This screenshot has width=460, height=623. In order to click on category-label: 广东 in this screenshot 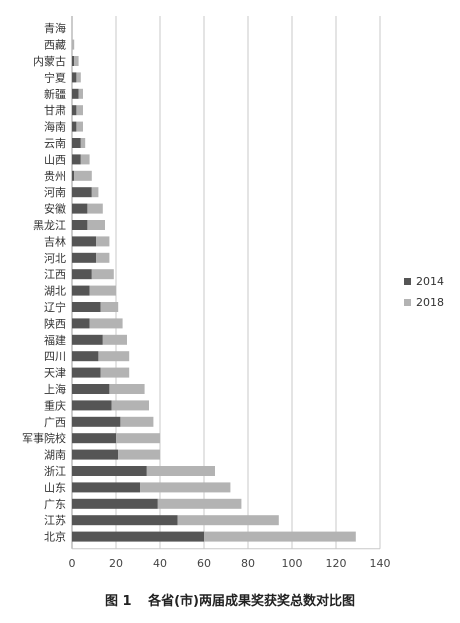, I will do `click(55, 504)`.